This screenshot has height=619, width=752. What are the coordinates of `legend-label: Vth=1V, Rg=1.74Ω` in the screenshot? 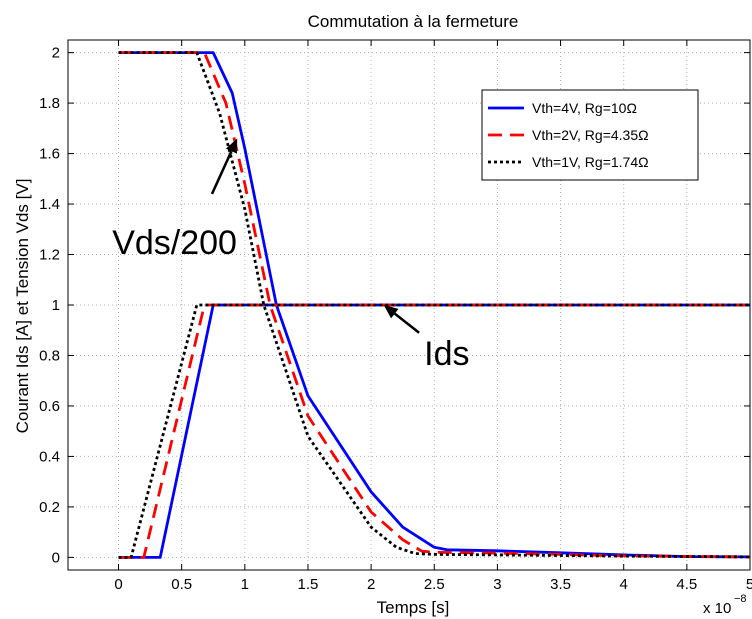 It's located at (590, 162).